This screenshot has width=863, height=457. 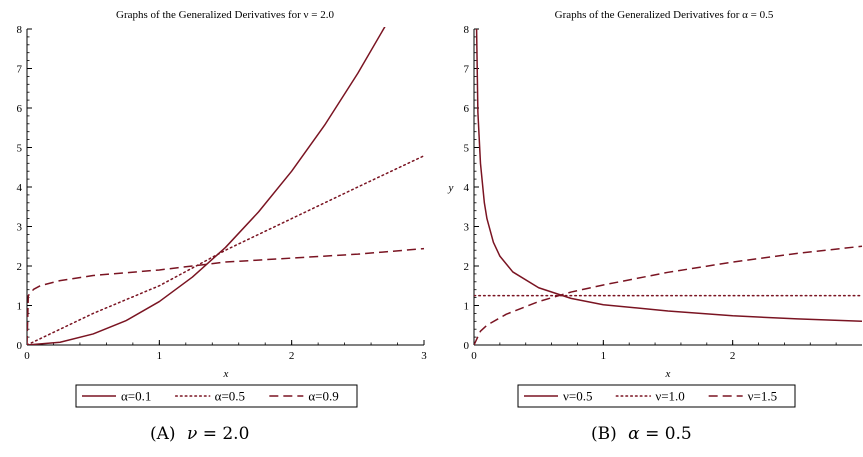 What do you see at coordinates (668, 434) in the screenshot?
I see `caption-b-value: = 0.5` at bounding box center [668, 434].